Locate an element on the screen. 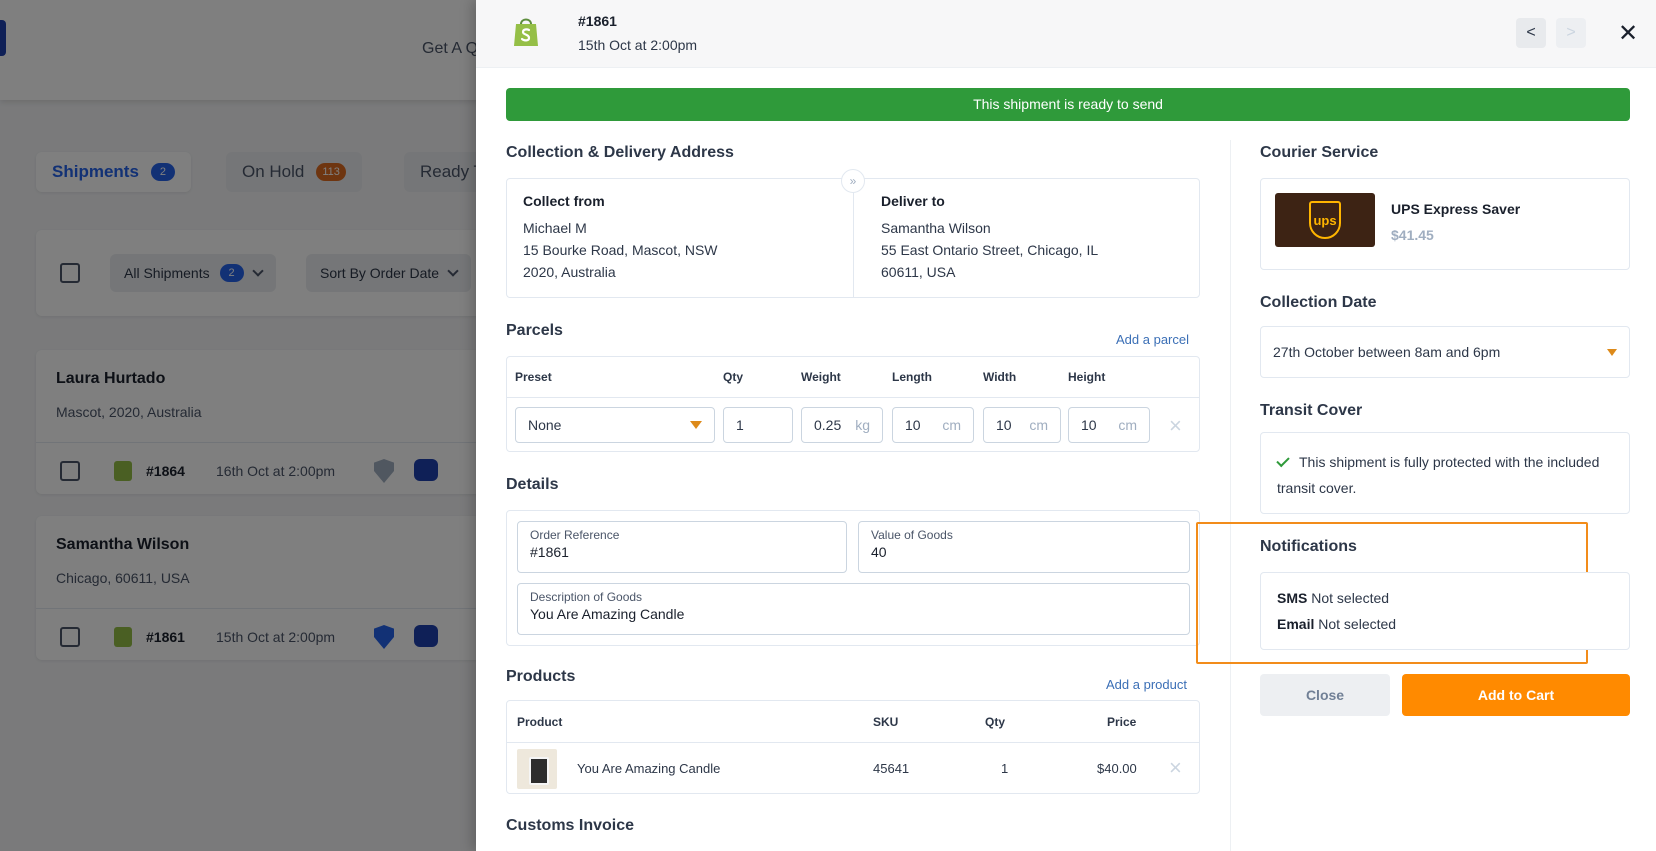 The image size is (1656, 851). qty-value: 1 is located at coordinates (740, 425).